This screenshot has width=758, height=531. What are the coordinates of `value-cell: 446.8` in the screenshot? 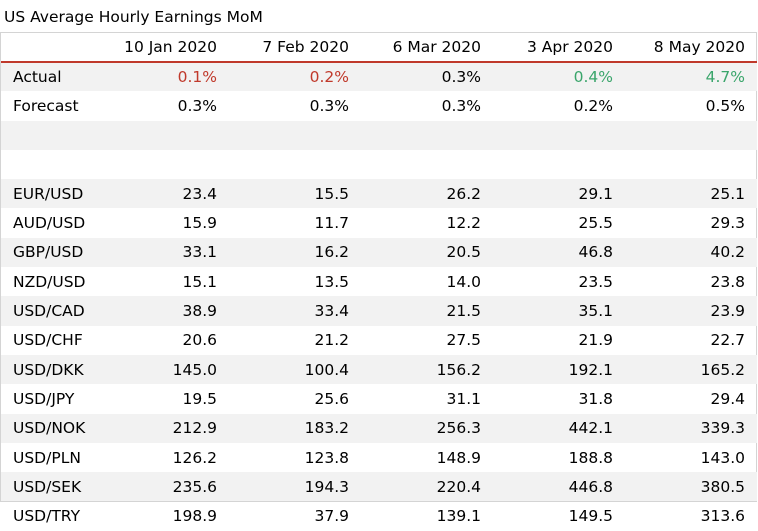 It's located at (559, 487).